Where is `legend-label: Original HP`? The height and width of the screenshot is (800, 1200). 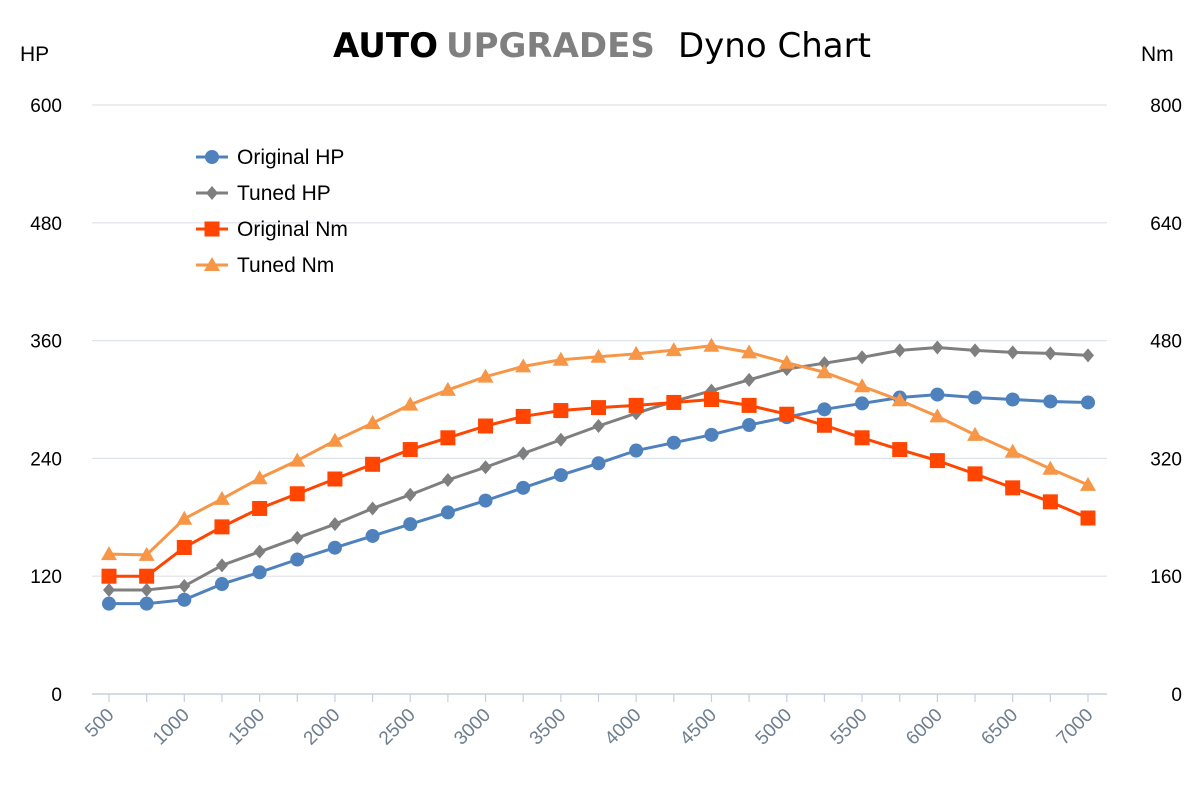
legend-label: Original HP is located at coordinates (290, 157).